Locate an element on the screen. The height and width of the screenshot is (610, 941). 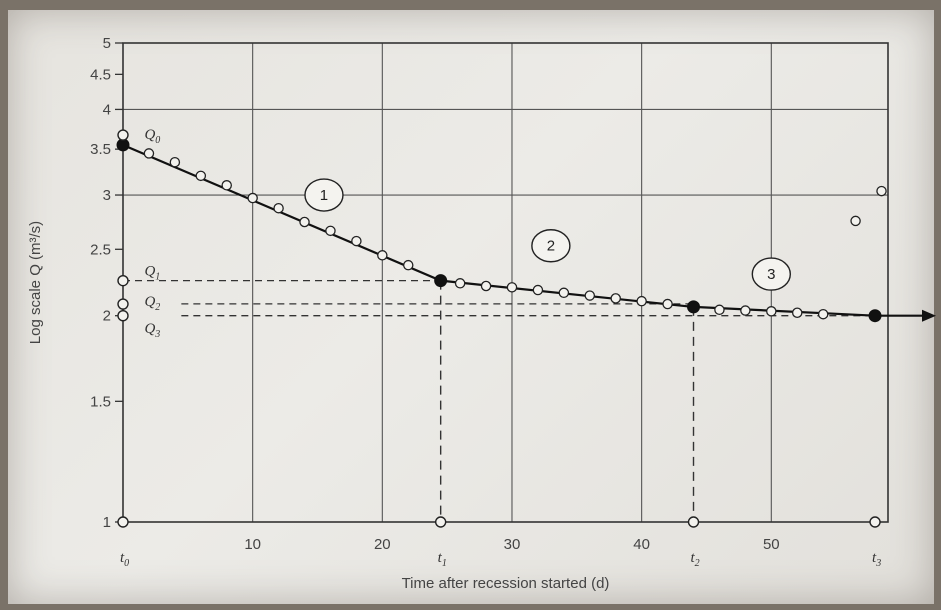
segment-label: 1 is located at coordinates (324, 195).